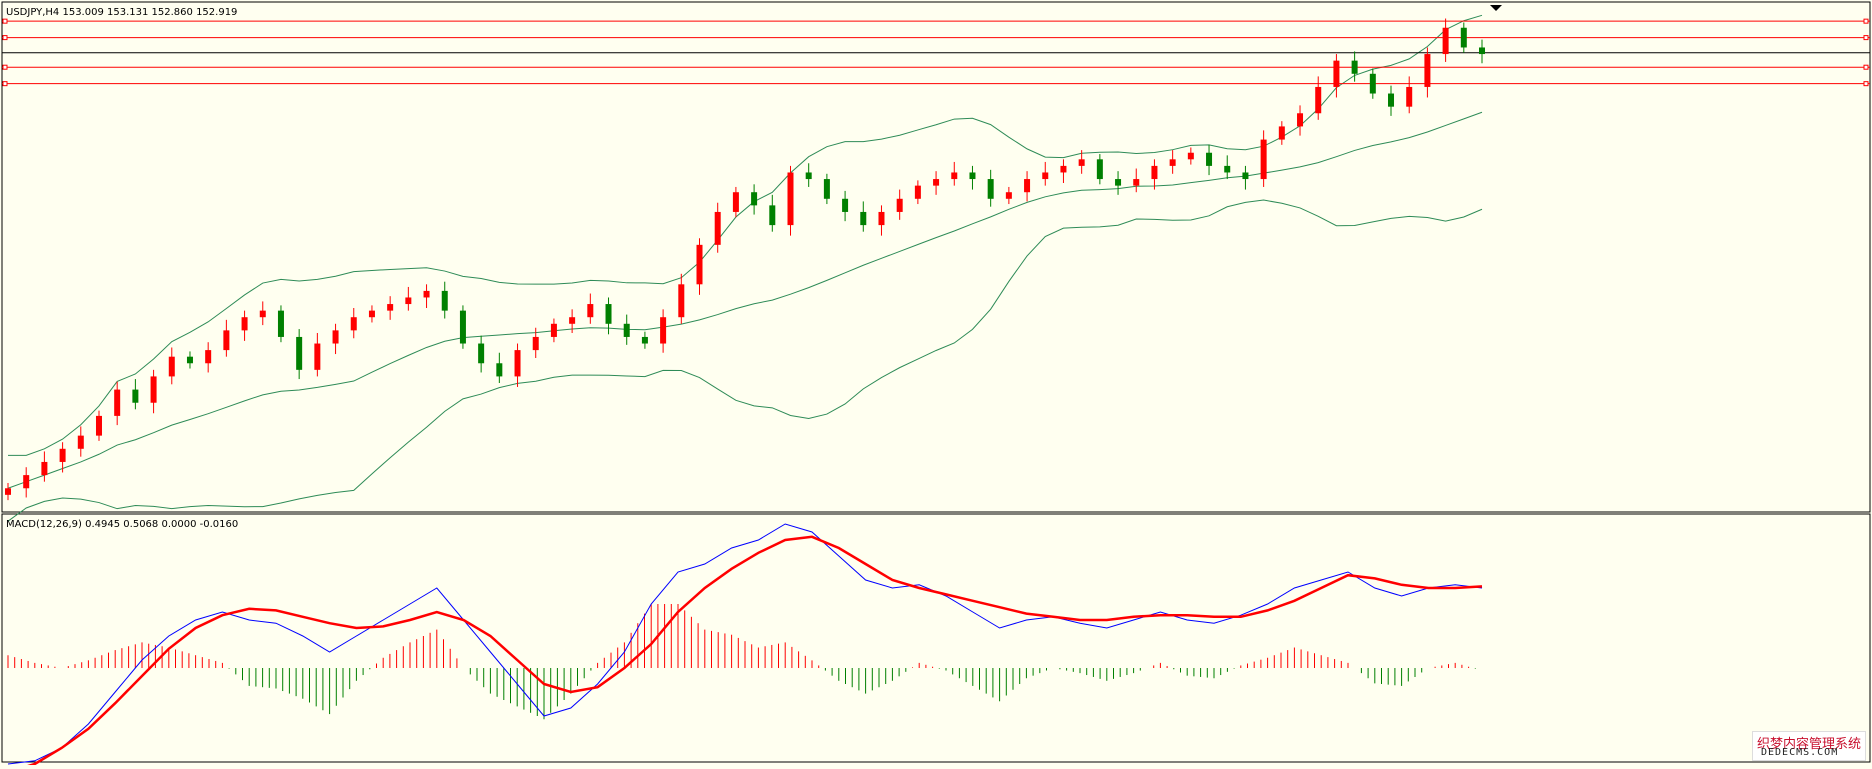 This screenshot has height=769, width=1872. Describe the element at coordinates (1496, 8) in the screenshot. I see `shift-marker-icon` at that location.